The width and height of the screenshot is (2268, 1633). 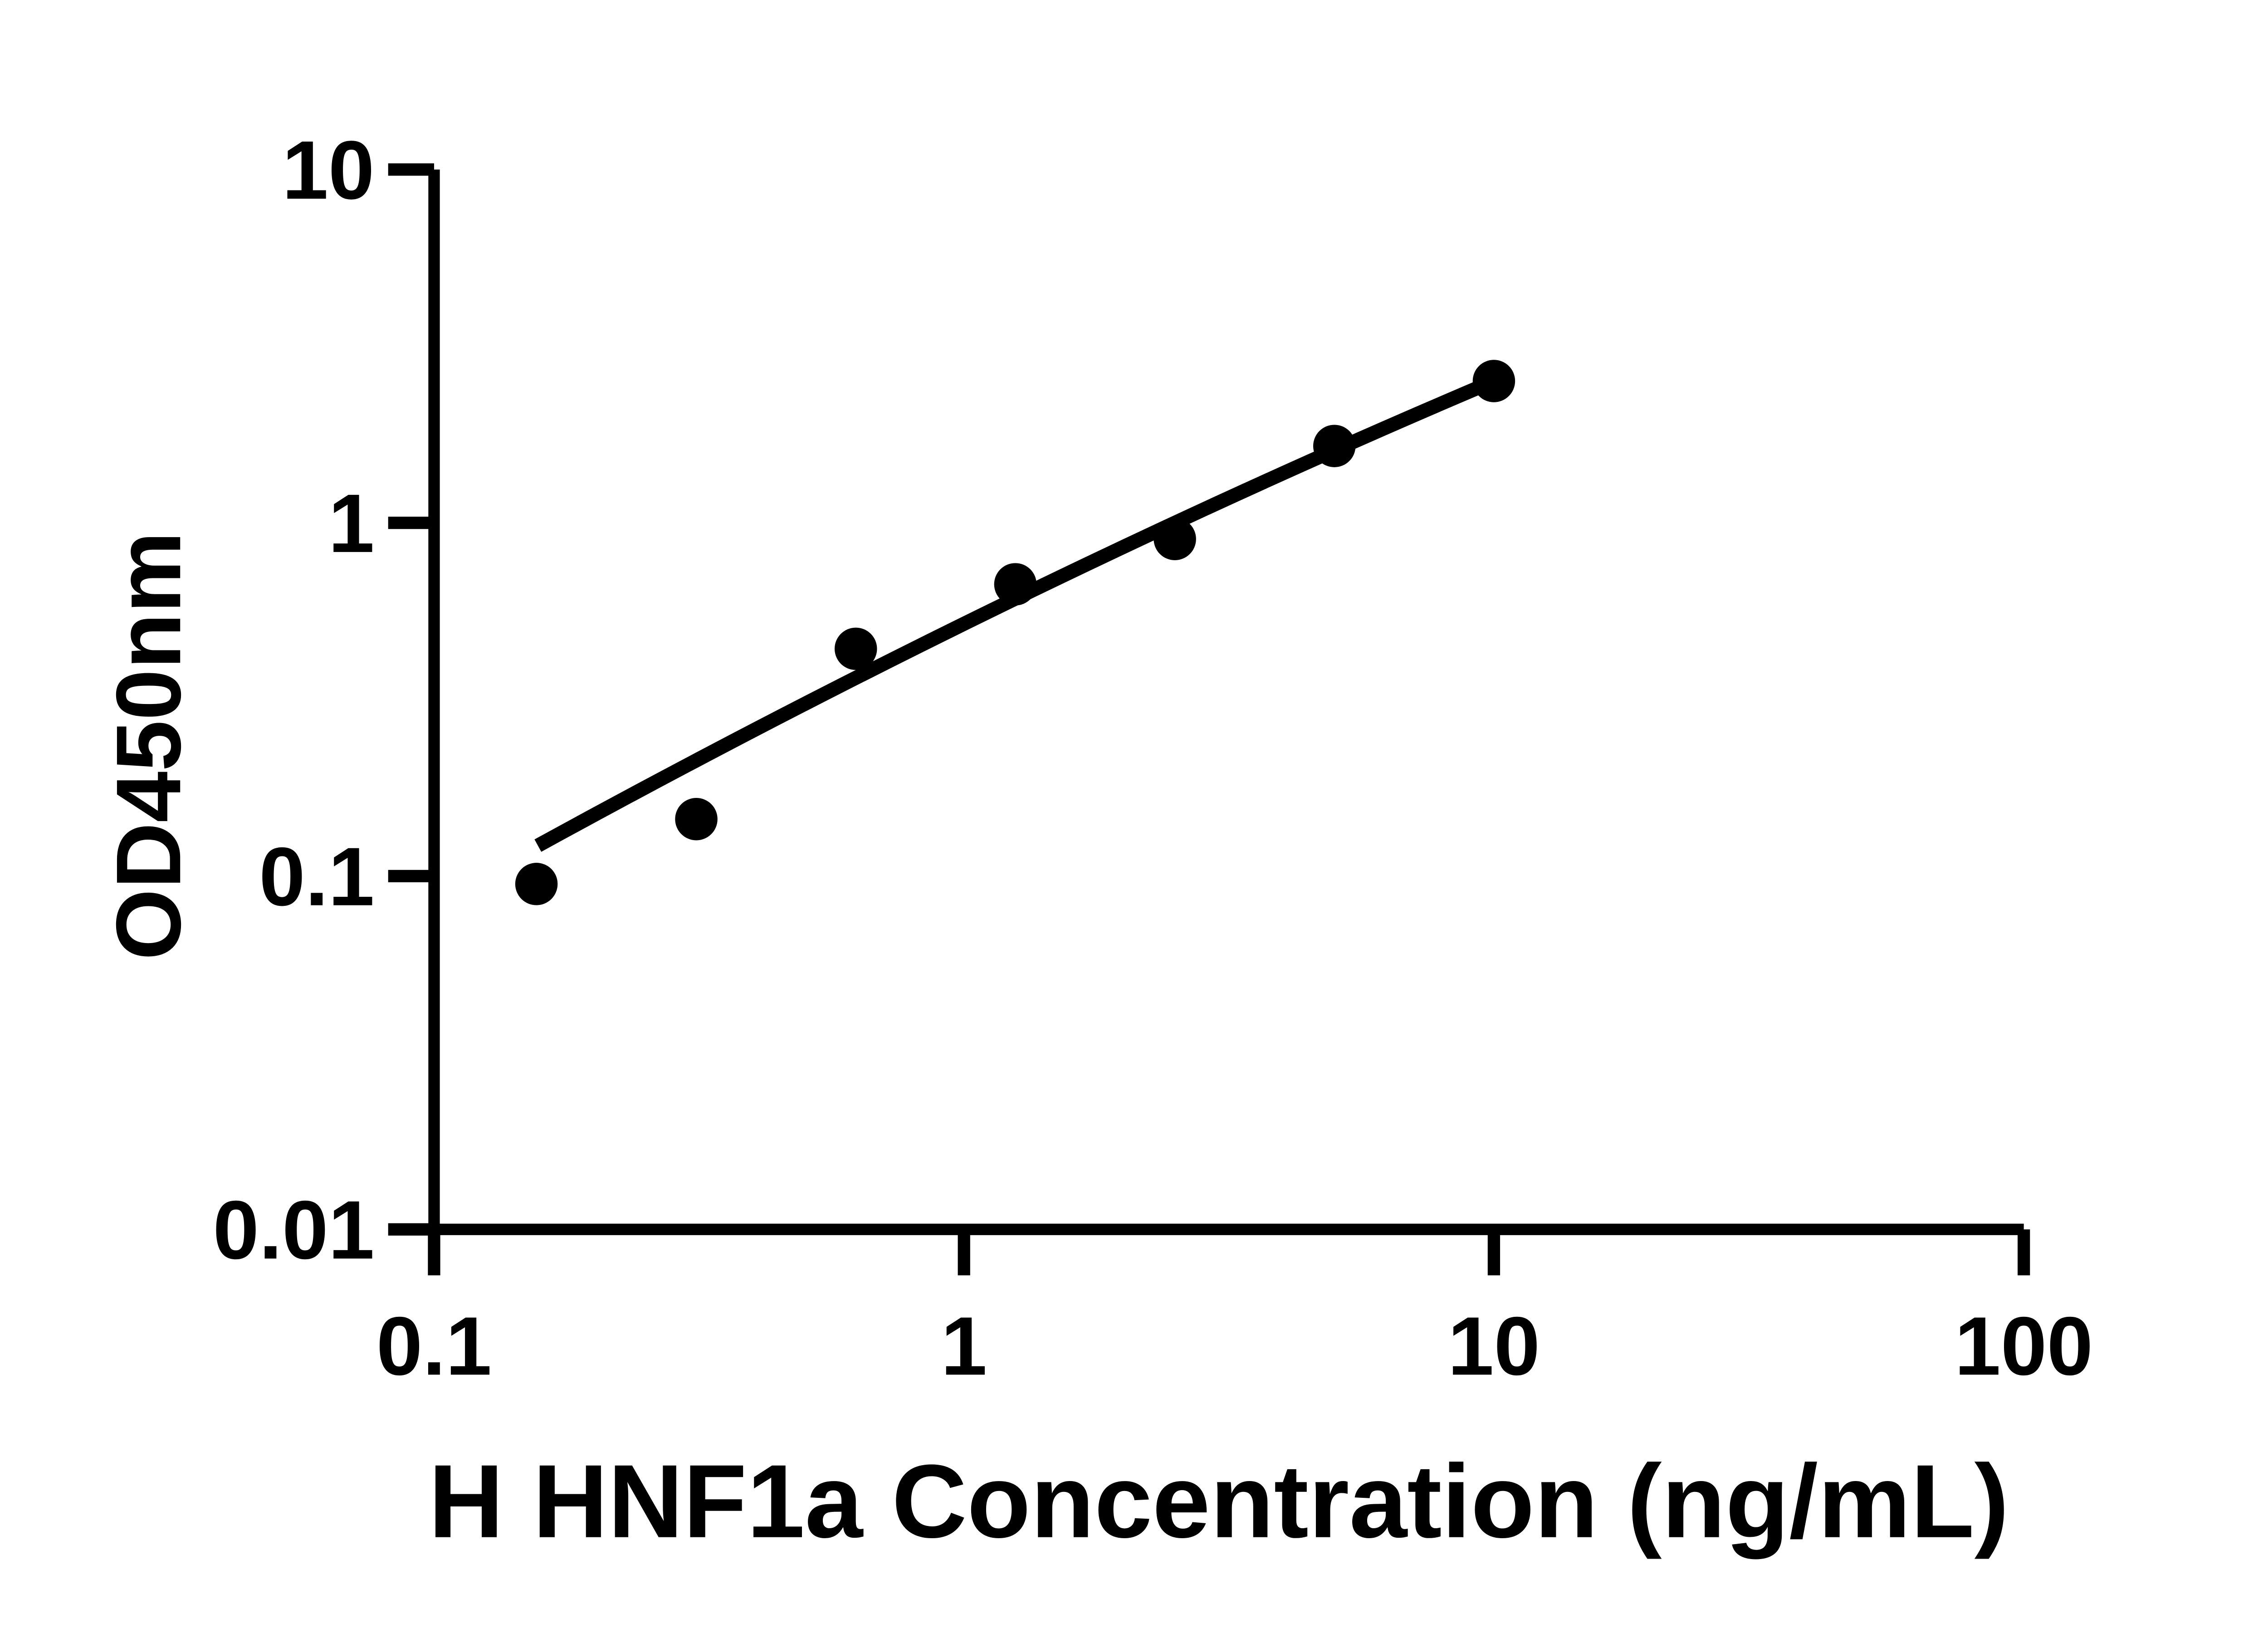 What do you see at coordinates (1494, 1346) in the screenshot?
I see `x-tick-label: 10` at bounding box center [1494, 1346].